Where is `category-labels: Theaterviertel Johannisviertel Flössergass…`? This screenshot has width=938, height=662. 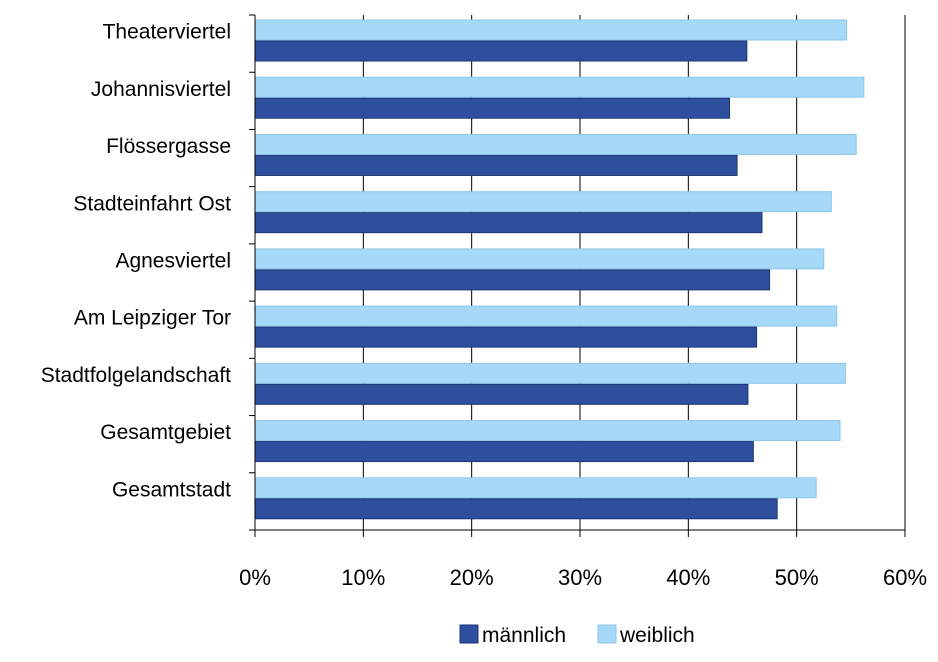 category-labels: Theaterviertel Johannisviertel Flössergass… is located at coordinates (136, 261).